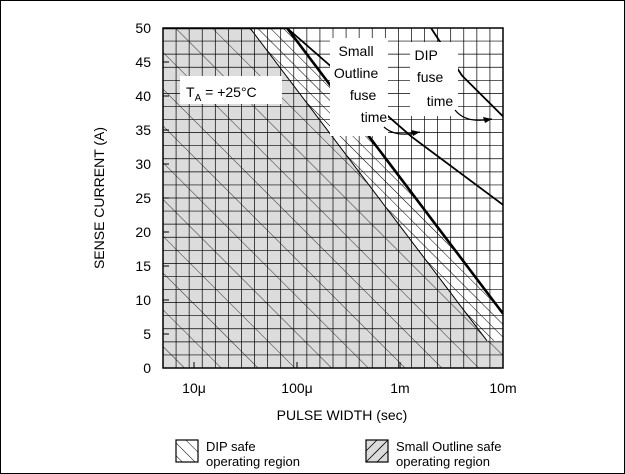 This screenshot has width=625, height=474. Describe the element at coordinates (143, 266) in the screenshot. I see `y-tick-label: 15` at that location.